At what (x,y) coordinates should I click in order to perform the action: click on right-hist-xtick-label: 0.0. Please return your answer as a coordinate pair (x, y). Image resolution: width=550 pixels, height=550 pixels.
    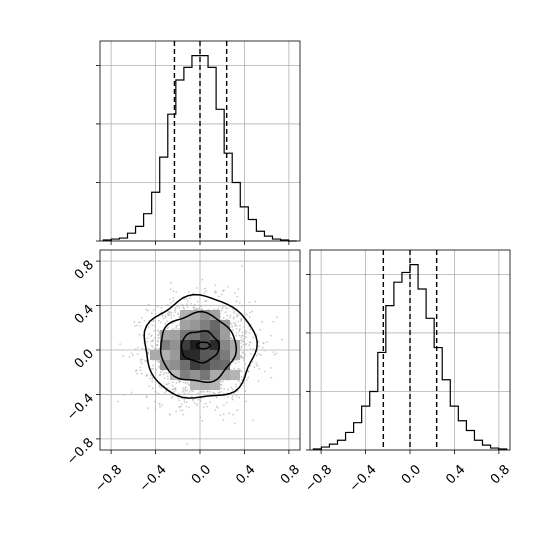
    Looking at the image, I should click on (411, 474).